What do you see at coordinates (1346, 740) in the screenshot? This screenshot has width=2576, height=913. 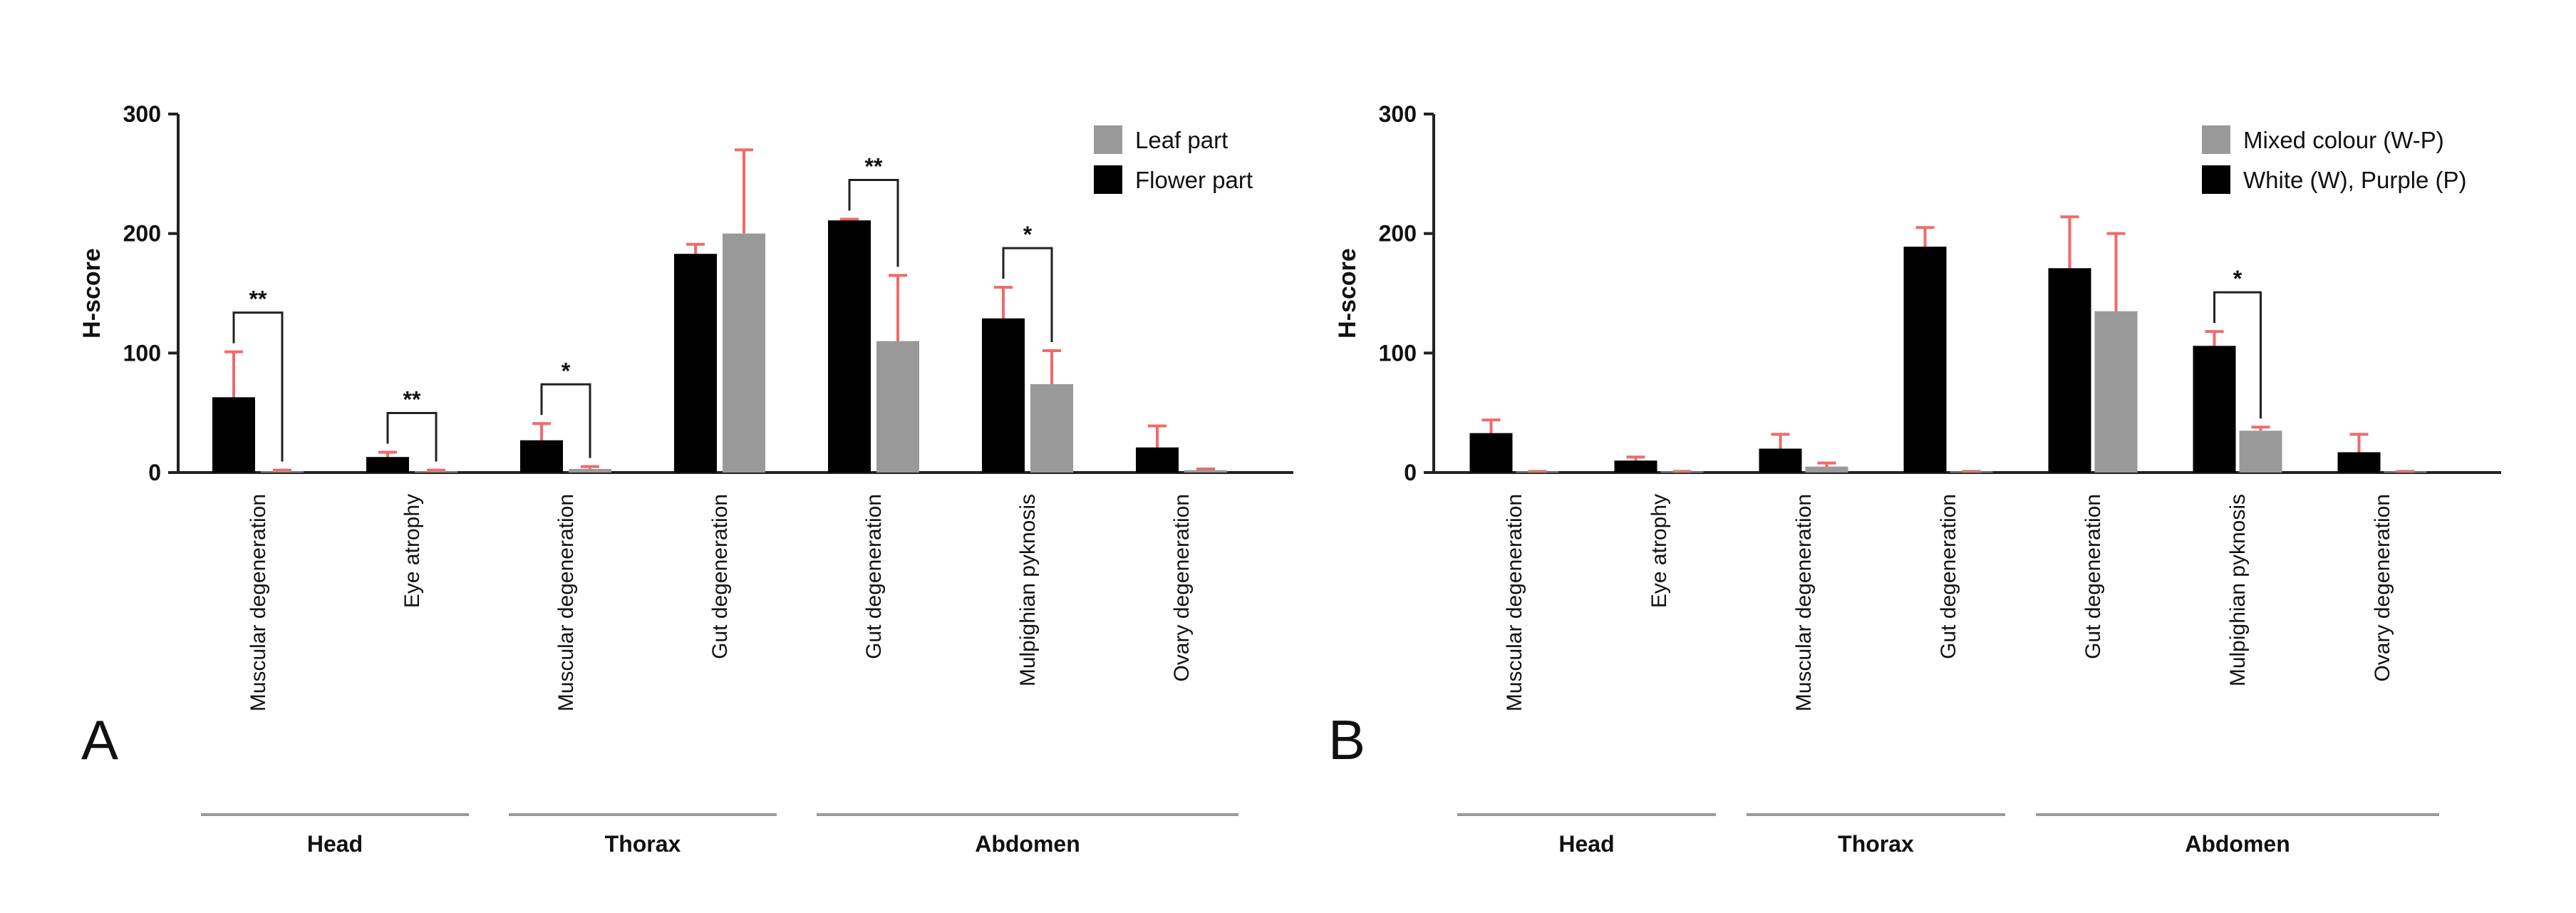 I see `panel-label: B` at bounding box center [1346, 740].